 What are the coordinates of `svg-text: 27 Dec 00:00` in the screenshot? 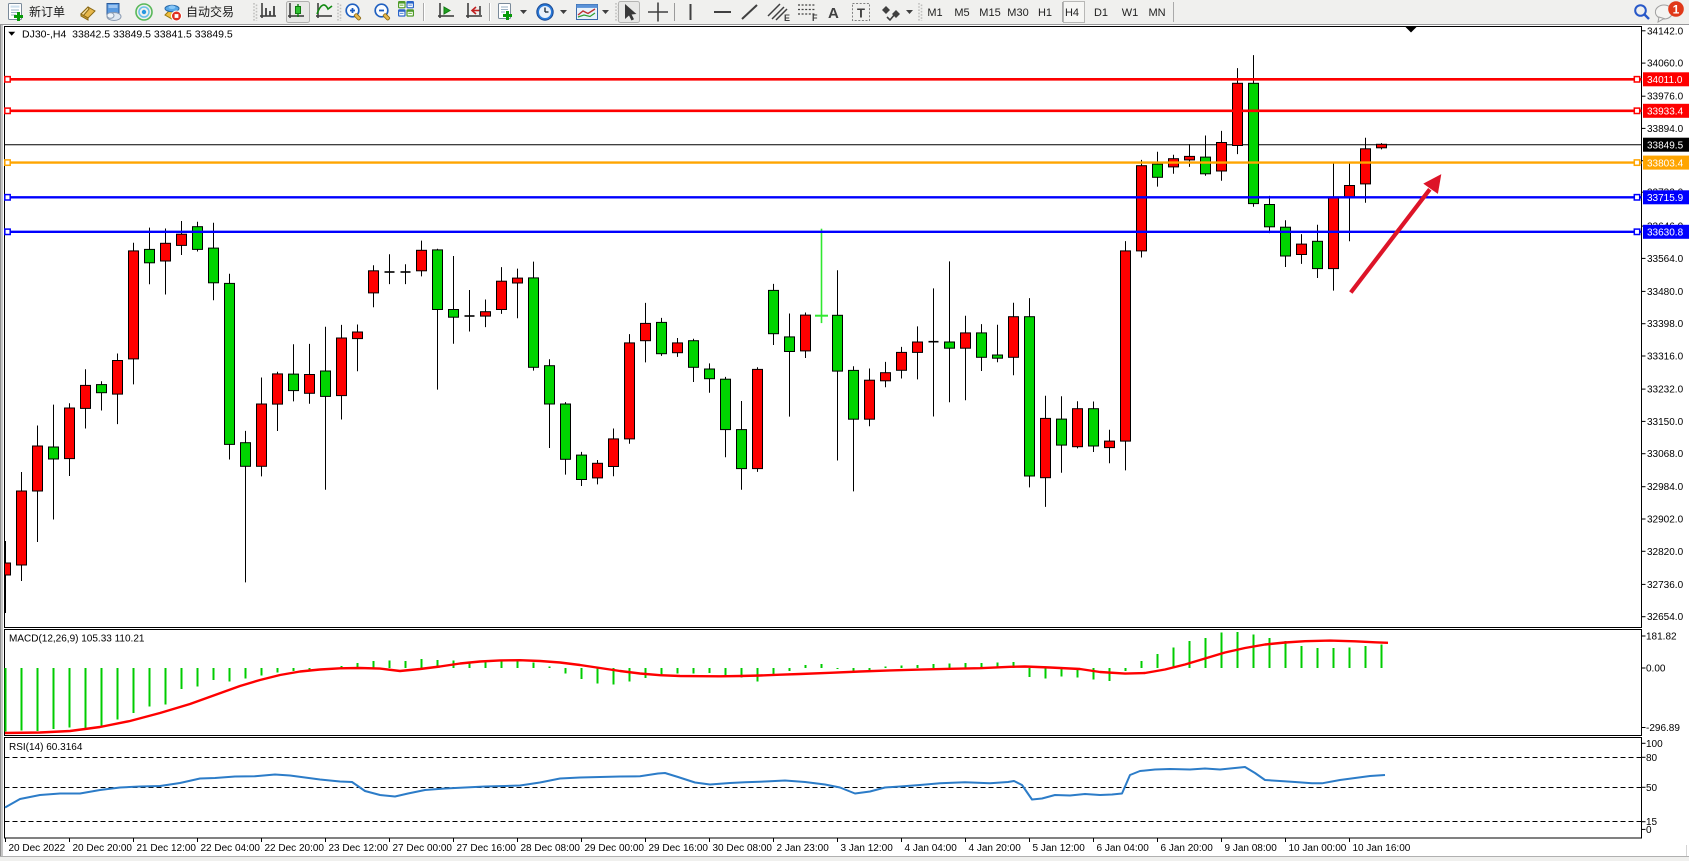 It's located at (423, 848).